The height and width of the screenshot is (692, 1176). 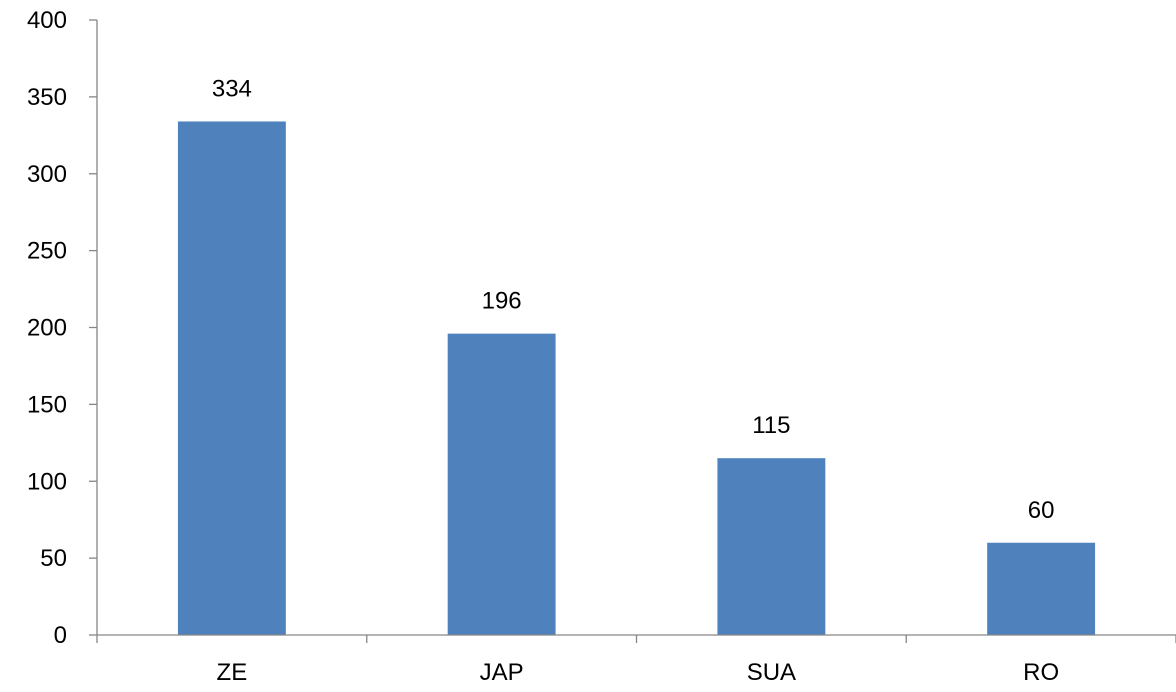 What do you see at coordinates (502, 301) in the screenshot?
I see `data-label: 196` at bounding box center [502, 301].